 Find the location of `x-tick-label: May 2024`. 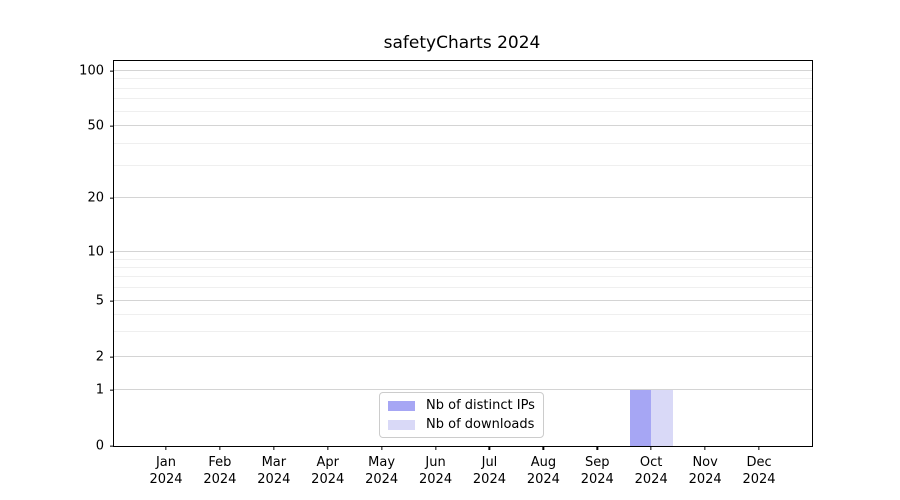

x-tick-label: May 2024 is located at coordinates (382, 471).